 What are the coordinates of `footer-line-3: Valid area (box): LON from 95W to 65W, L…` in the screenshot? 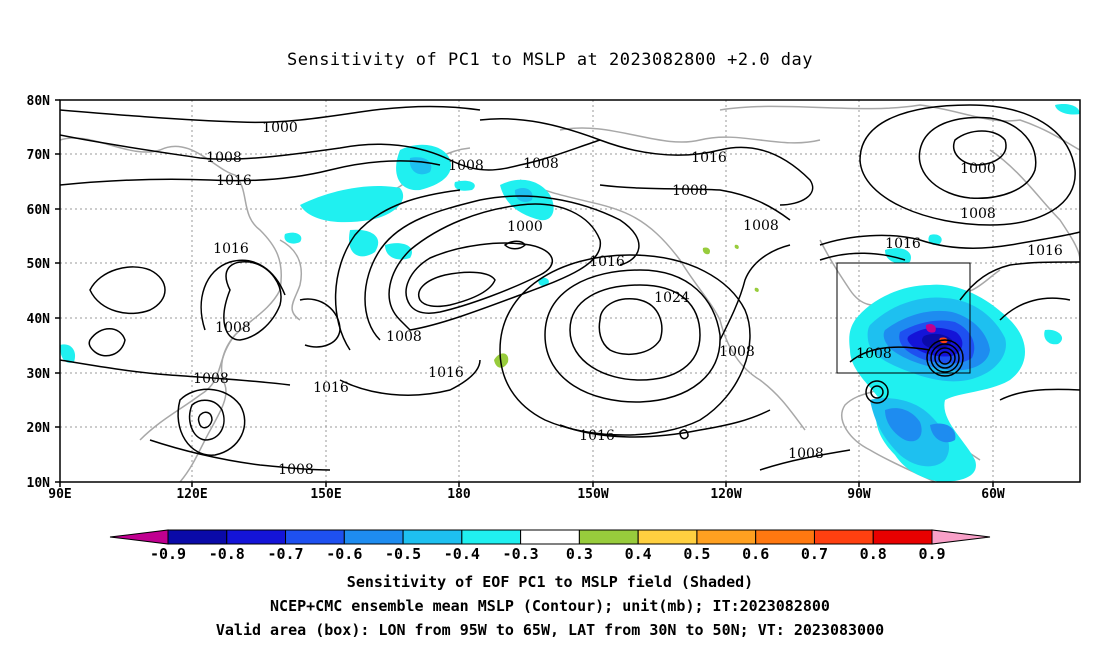 It's located at (550, 630).